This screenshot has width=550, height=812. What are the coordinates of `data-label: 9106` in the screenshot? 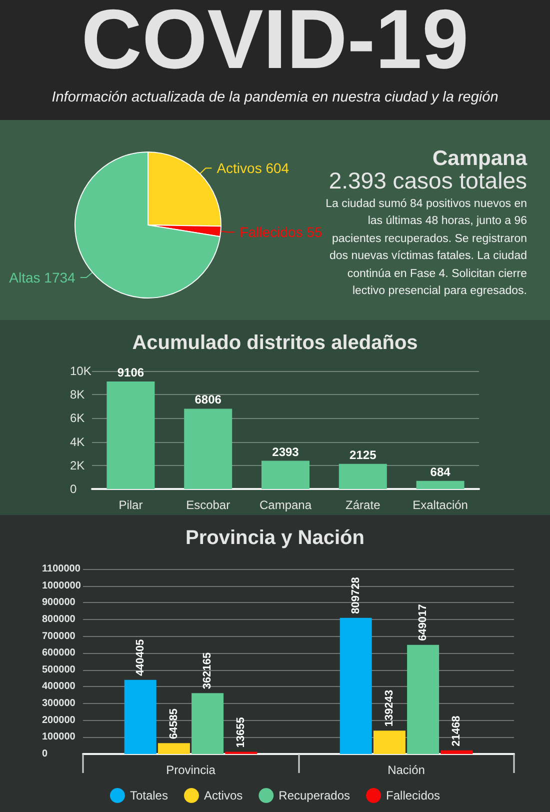 It's located at (130, 373).